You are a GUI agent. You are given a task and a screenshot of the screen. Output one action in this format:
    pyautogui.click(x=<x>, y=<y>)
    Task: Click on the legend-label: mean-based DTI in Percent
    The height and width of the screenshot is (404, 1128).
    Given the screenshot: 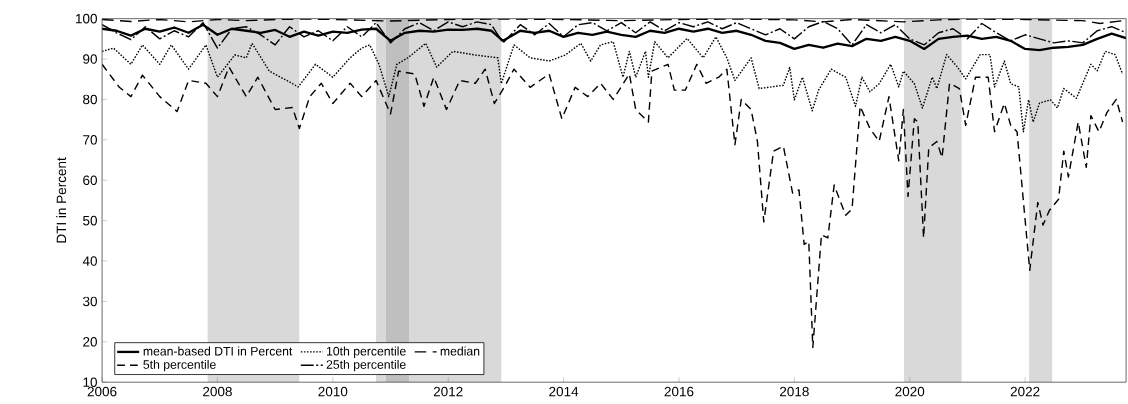 What is the action you would take?
    pyautogui.click(x=218, y=351)
    